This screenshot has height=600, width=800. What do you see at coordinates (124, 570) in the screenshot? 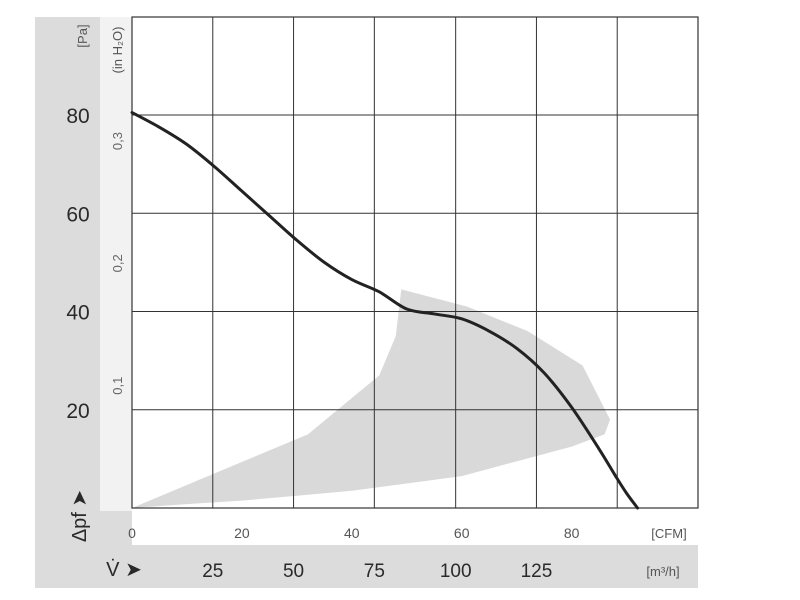
I see `x-axis-symbol: V̇ ➤` at bounding box center [124, 570].